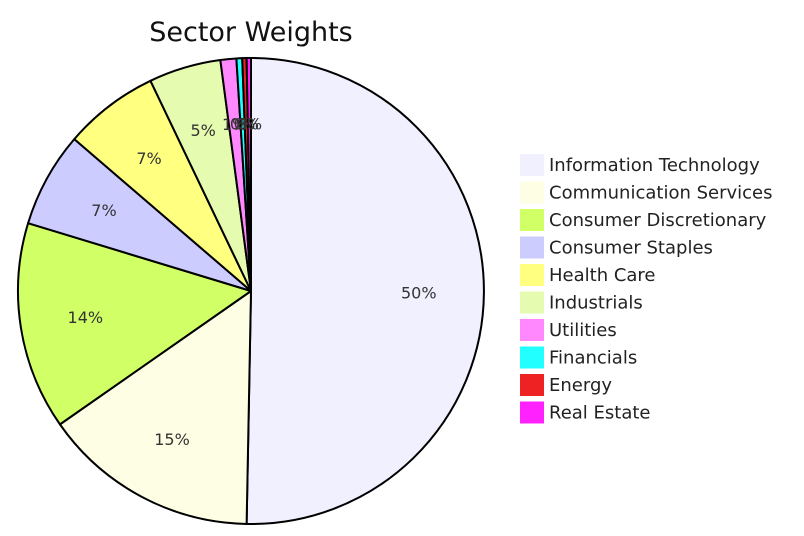  I want to click on legend-label: Information Technology, so click(654, 165).